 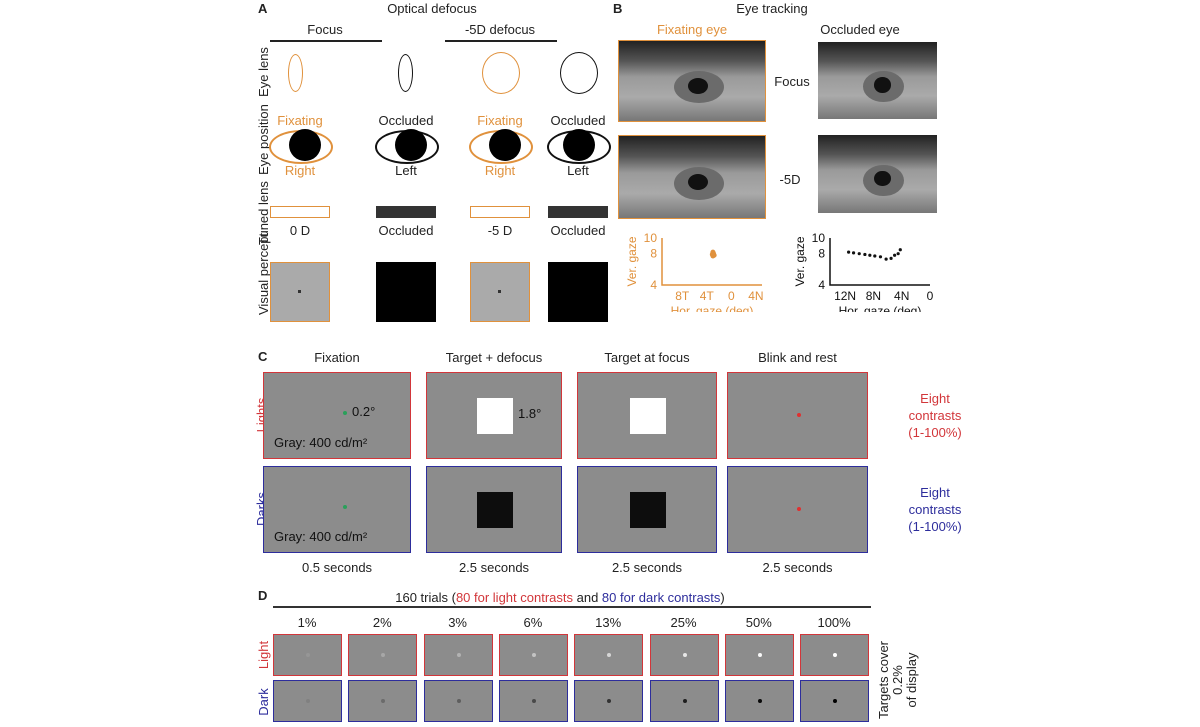 What do you see at coordinates (263, 72) in the screenshot?
I see `row-label-eye-lens: Eye lens` at bounding box center [263, 72].